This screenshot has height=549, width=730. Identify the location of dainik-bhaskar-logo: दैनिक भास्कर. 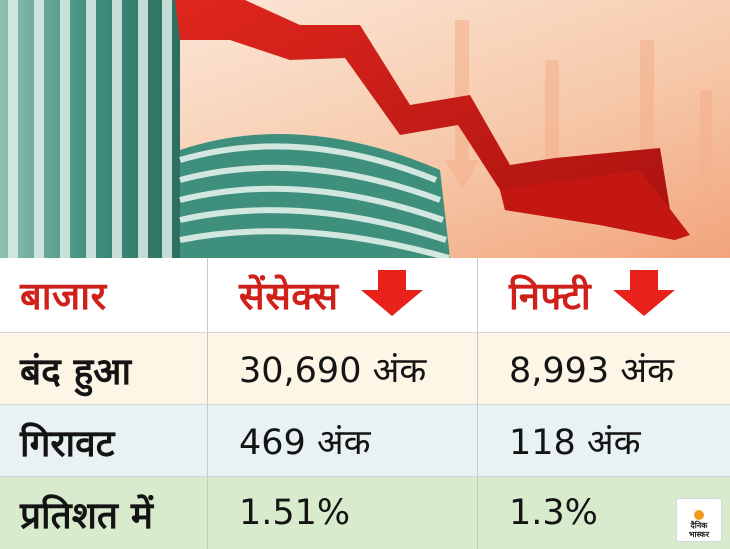
(699, 520).